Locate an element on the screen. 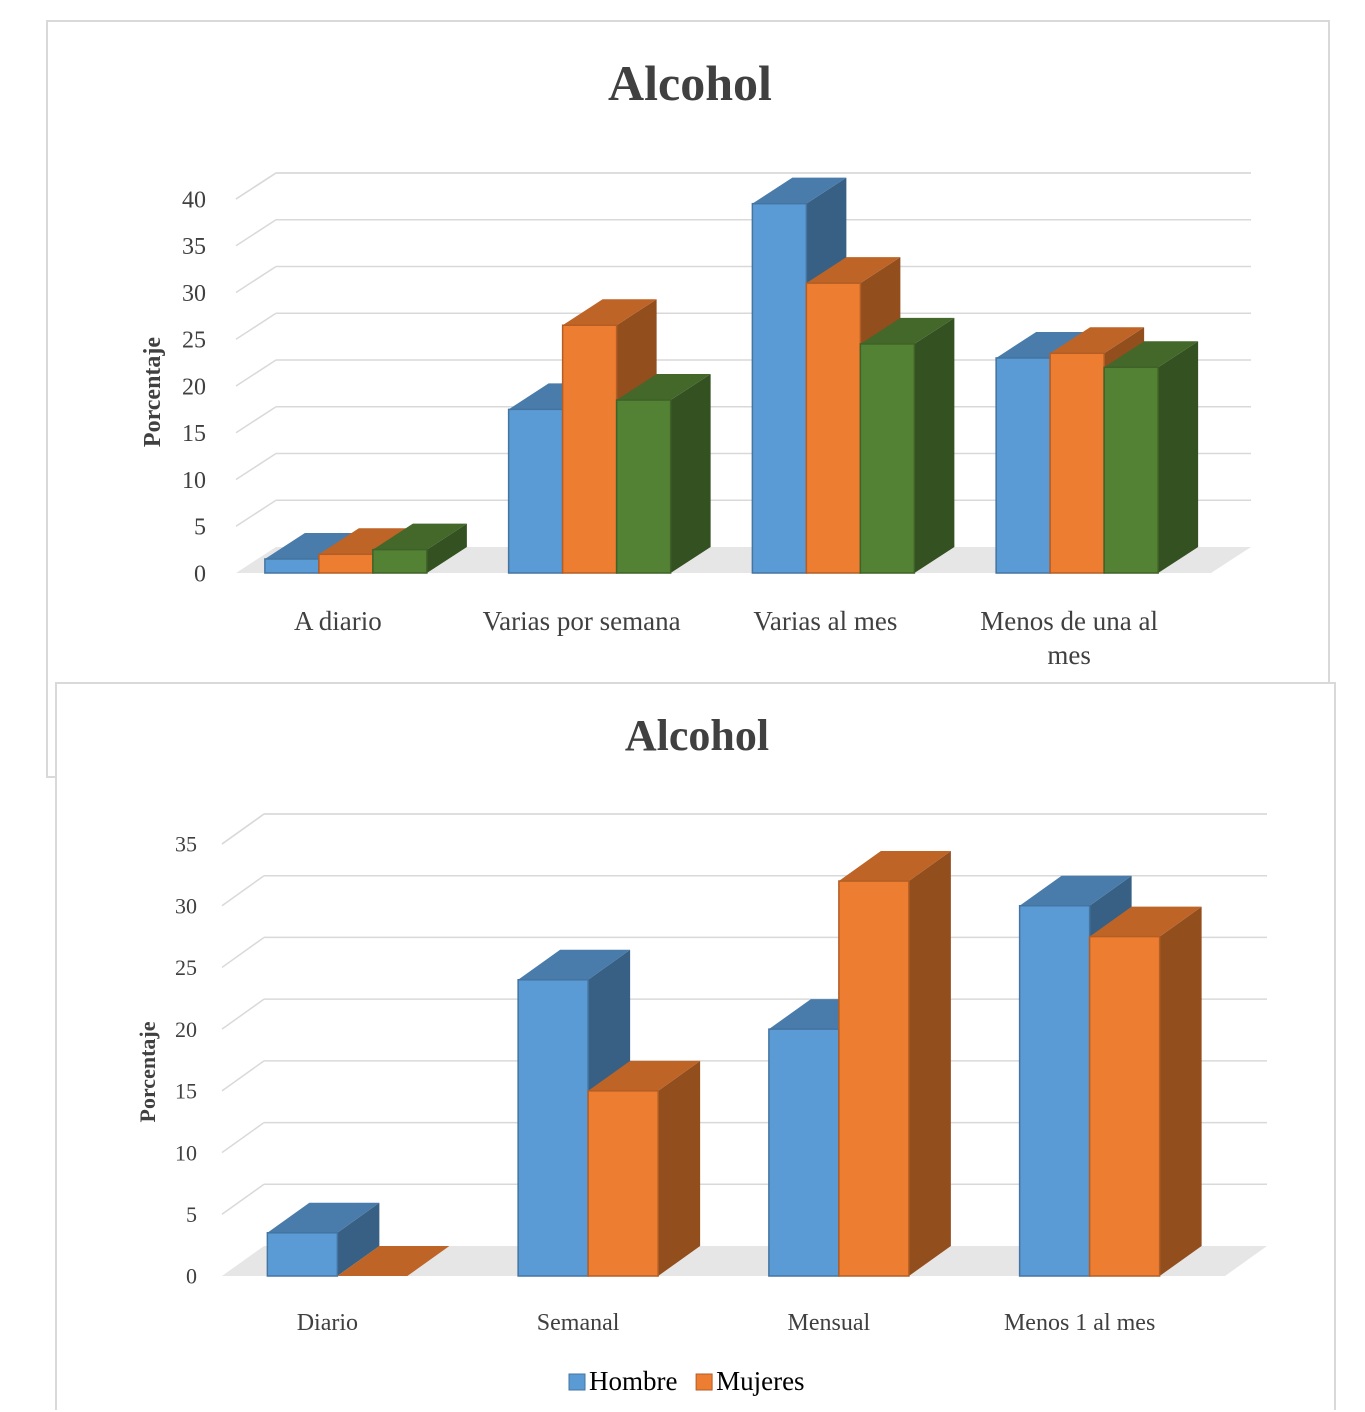  y-tick-label: 40 is located at coordinates (194, 200).